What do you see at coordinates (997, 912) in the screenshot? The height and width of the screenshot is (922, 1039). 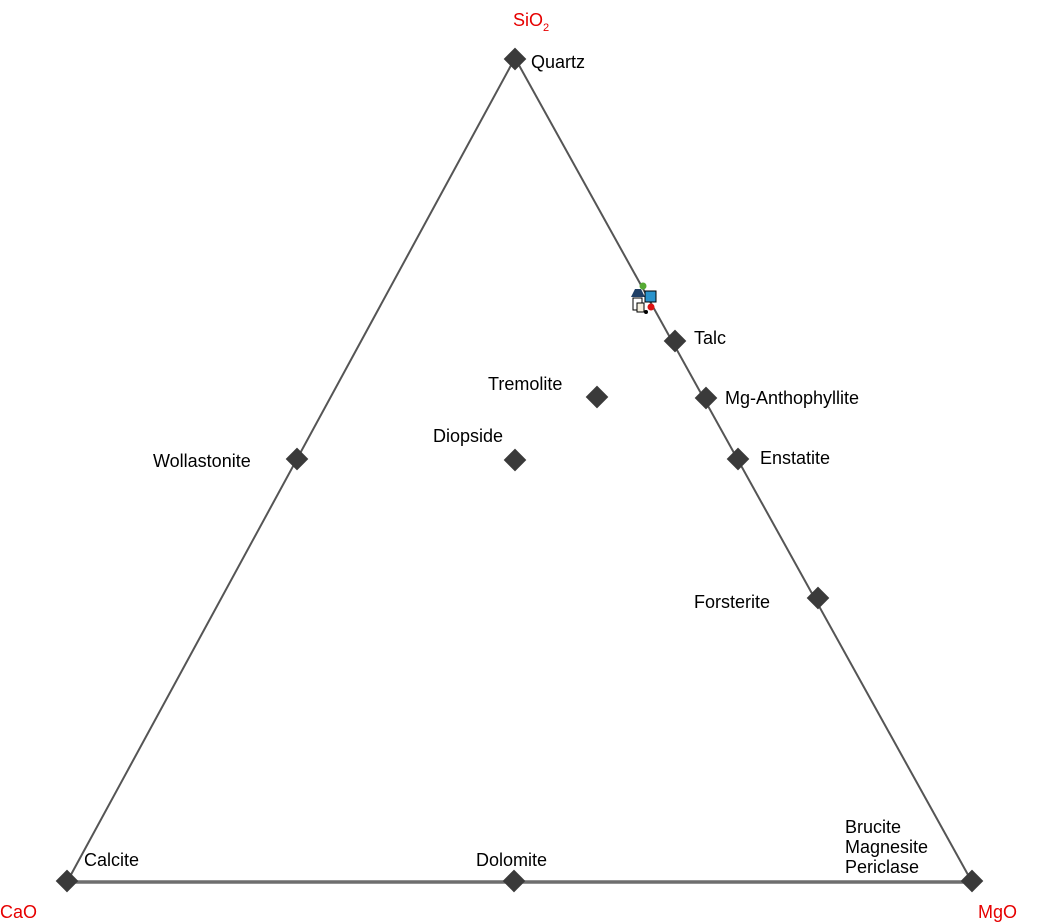 I see `vertex-label-mgo: MgO` at bounding box center [997, 912].